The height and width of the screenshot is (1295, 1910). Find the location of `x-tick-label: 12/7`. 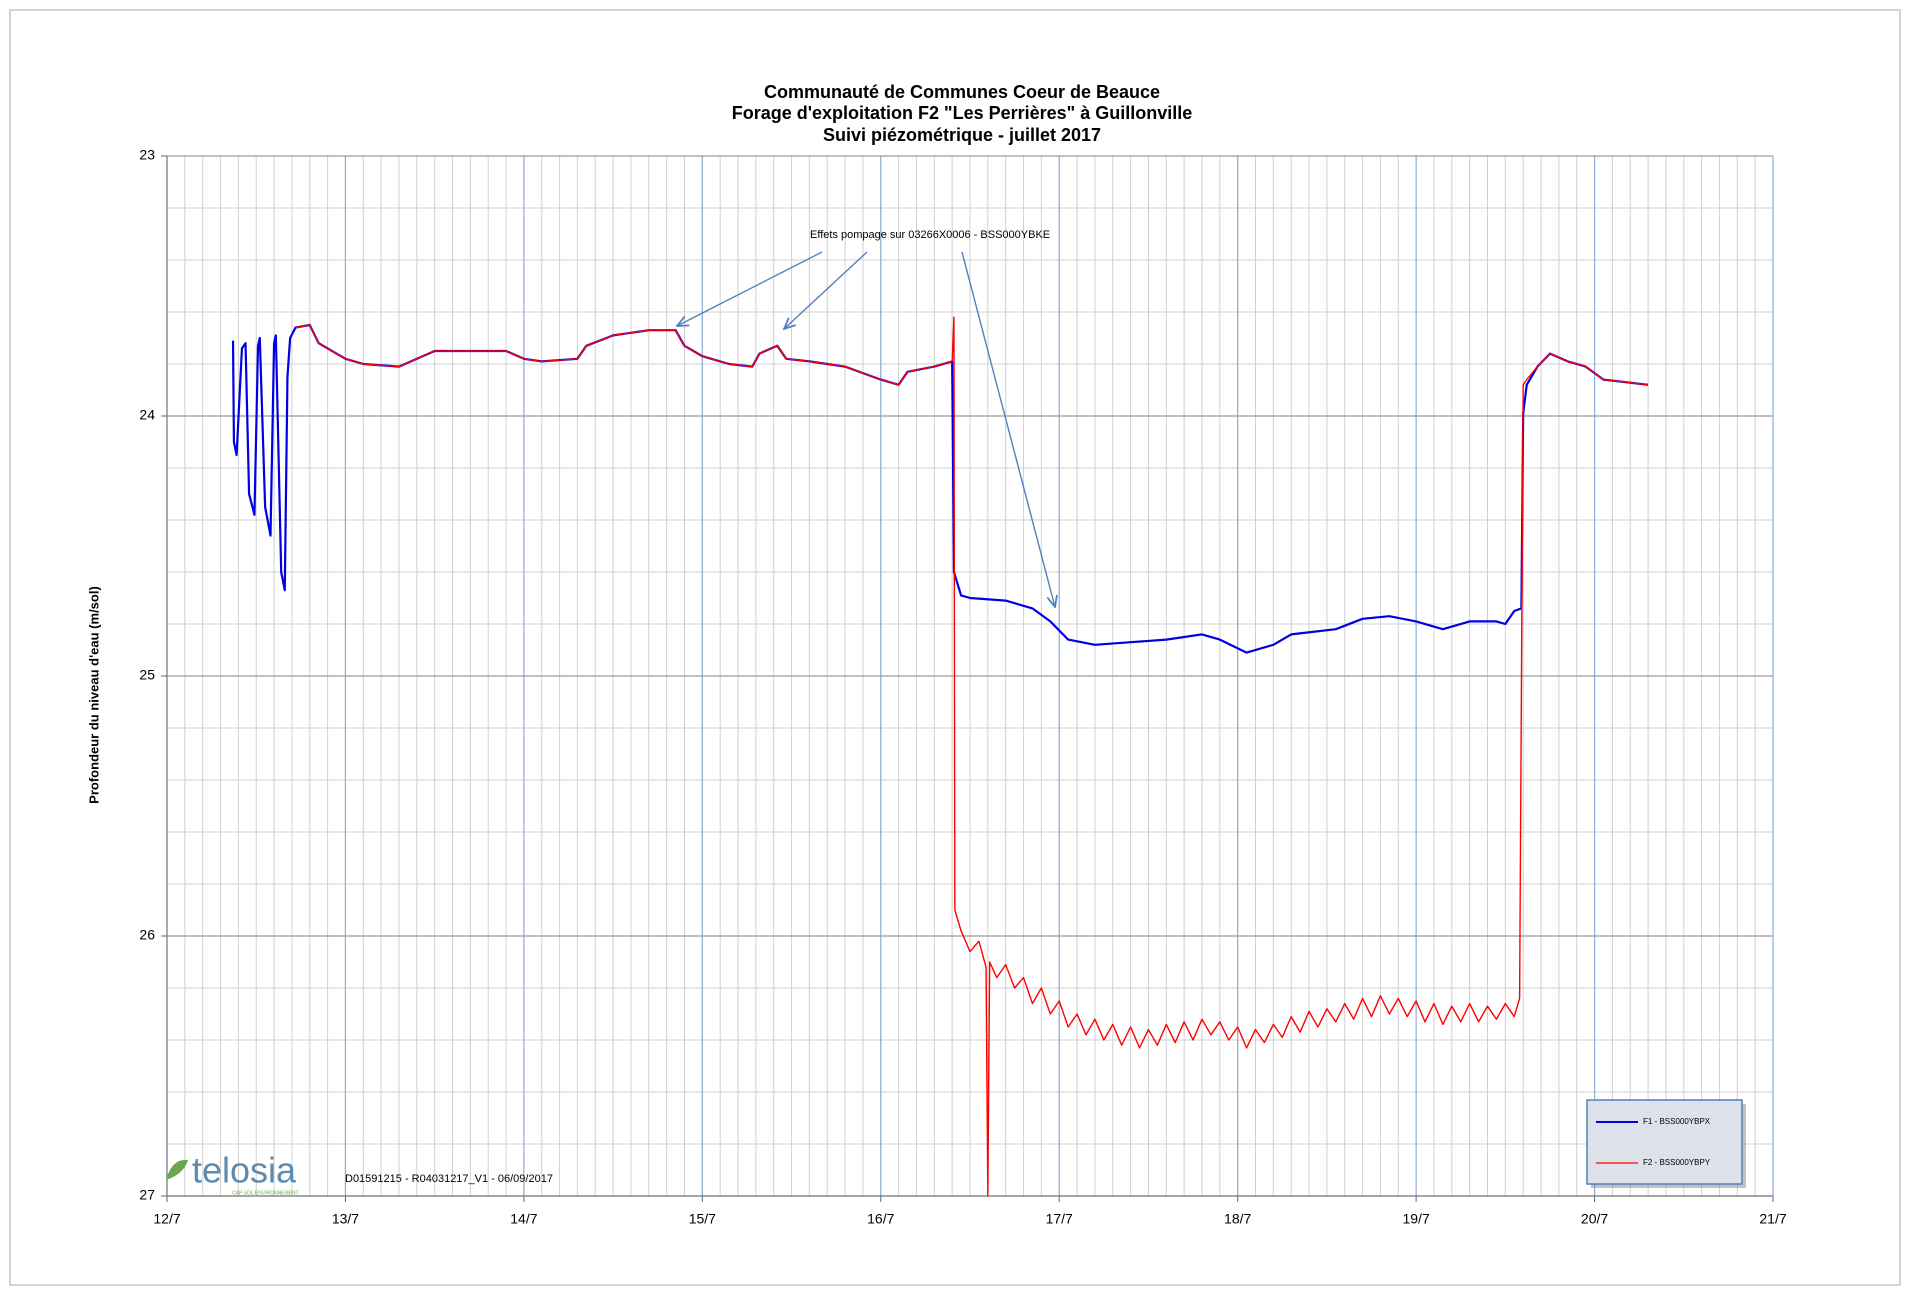

x-tick-label: 12/7 is located at coordinates (166, 1219).